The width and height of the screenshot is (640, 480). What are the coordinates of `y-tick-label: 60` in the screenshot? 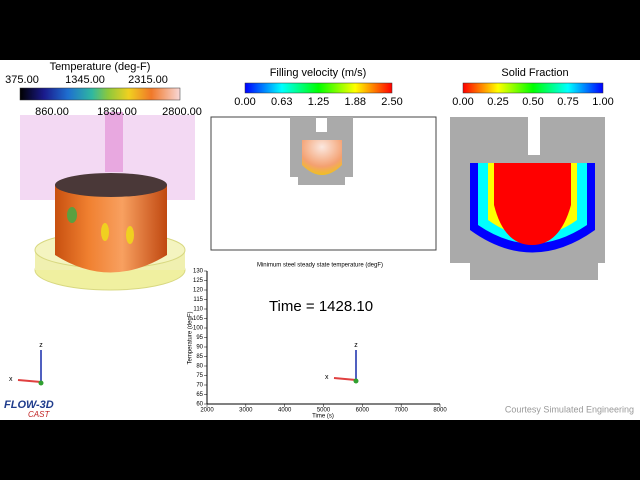 It's located at (199, 405).